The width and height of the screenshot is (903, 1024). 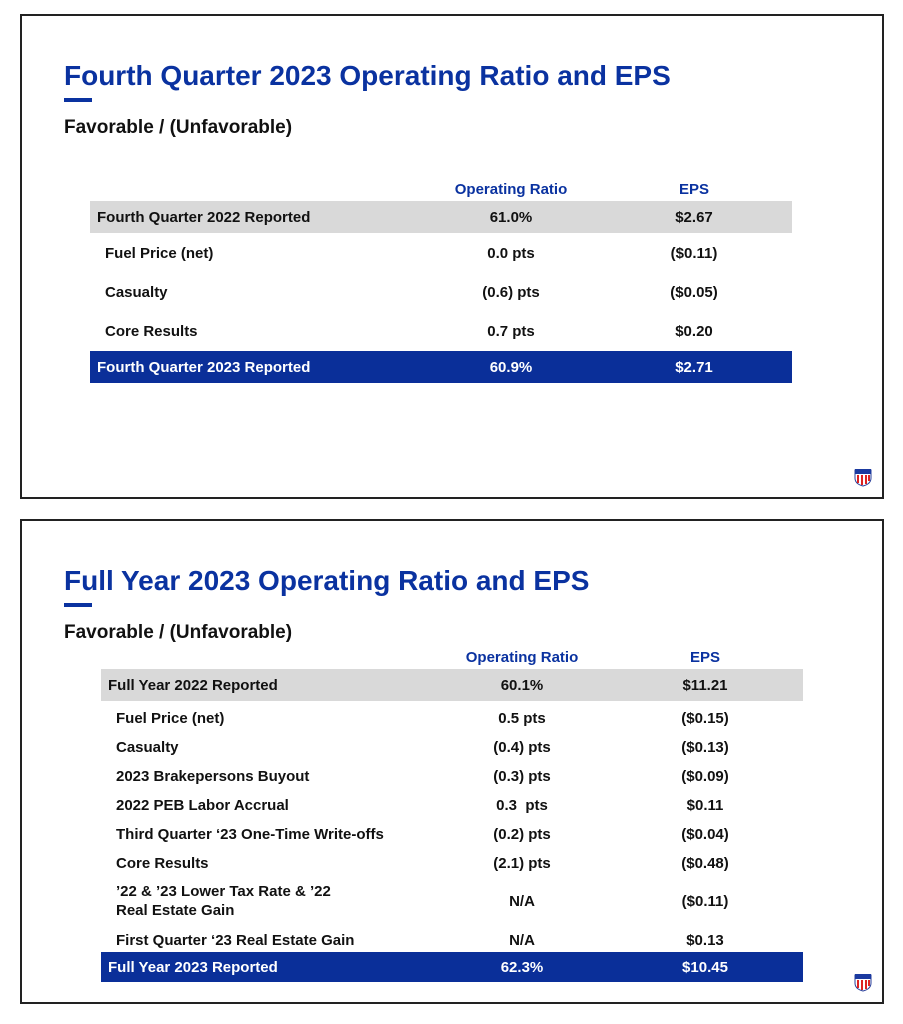 I want to click on table-row: 2022 PEB Labor Accrual 0.3 pts $0.11, so click(x=452, y=805).